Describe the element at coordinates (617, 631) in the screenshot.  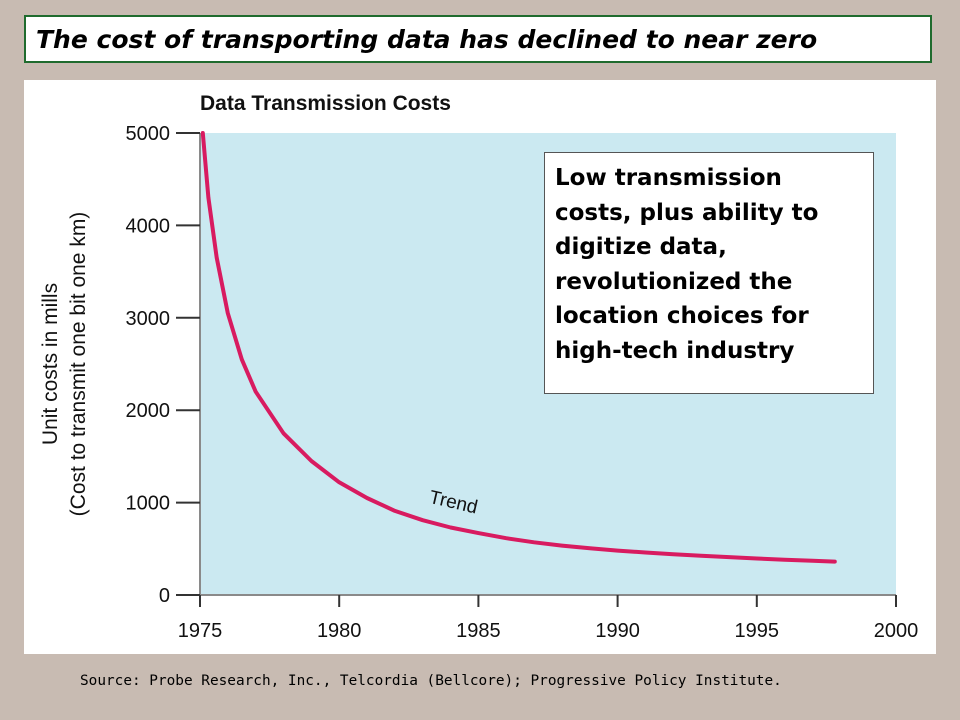
I see `x-tick-label: 1990` at that location.